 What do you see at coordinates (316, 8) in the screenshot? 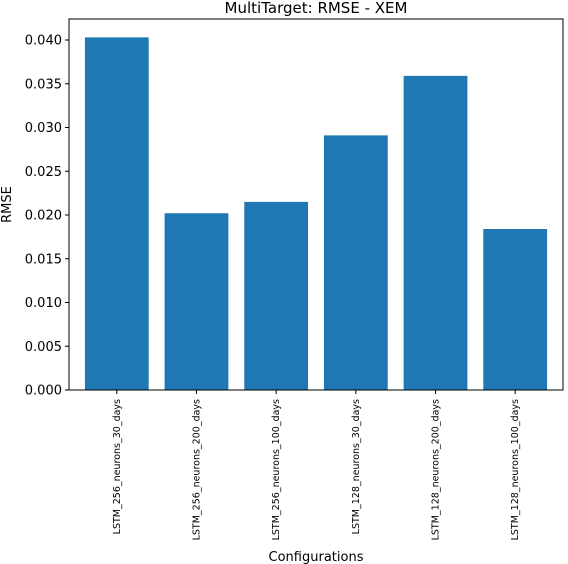
I see `chart-title: MultiTarget: RMSE - XEM` at bounding box center [316, 8].